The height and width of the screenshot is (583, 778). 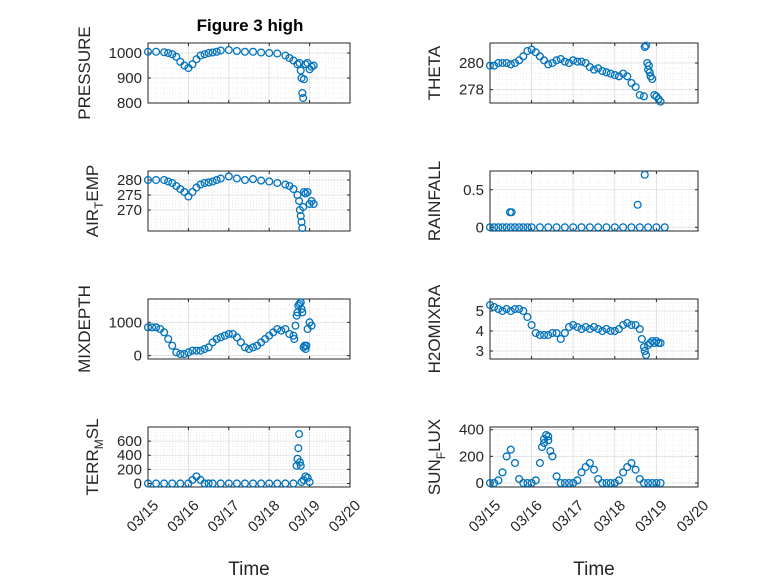 What do you see at coordinates (436, 457) in the screenshot?
I see `sun_flux-y-axis-label: SUNFLUX` at bounding box center [436, 457].